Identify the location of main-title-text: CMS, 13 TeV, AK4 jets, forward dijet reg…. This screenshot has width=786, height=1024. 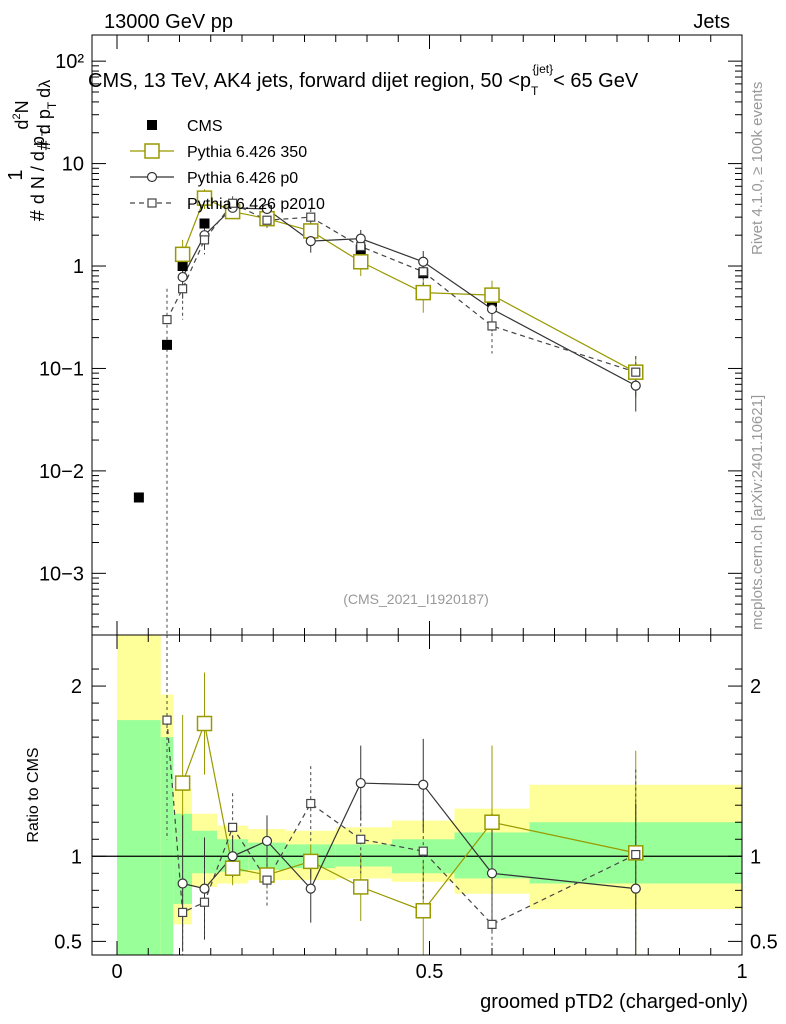
(309, 81).